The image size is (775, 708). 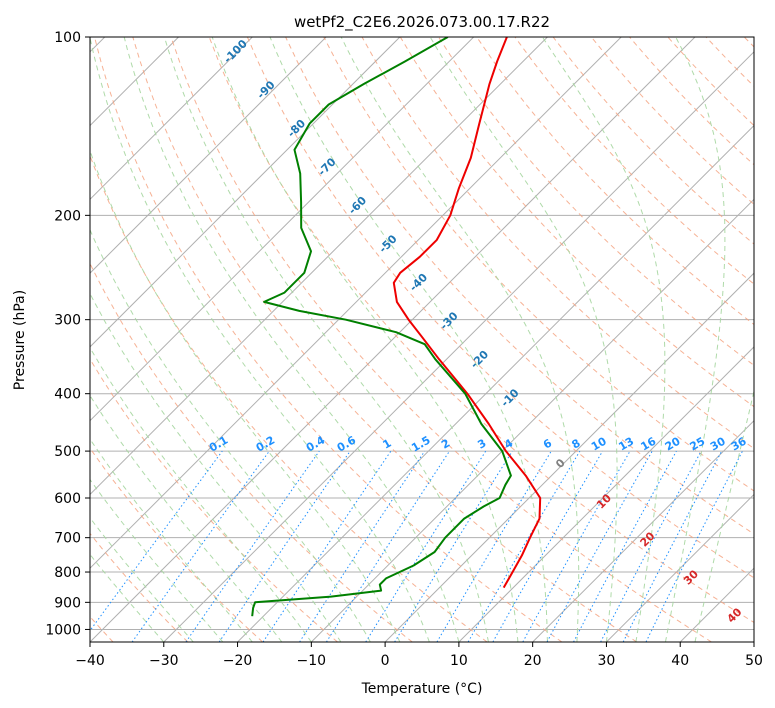 I want to click on y-tick-label: 900, so click(x=67, y=603).